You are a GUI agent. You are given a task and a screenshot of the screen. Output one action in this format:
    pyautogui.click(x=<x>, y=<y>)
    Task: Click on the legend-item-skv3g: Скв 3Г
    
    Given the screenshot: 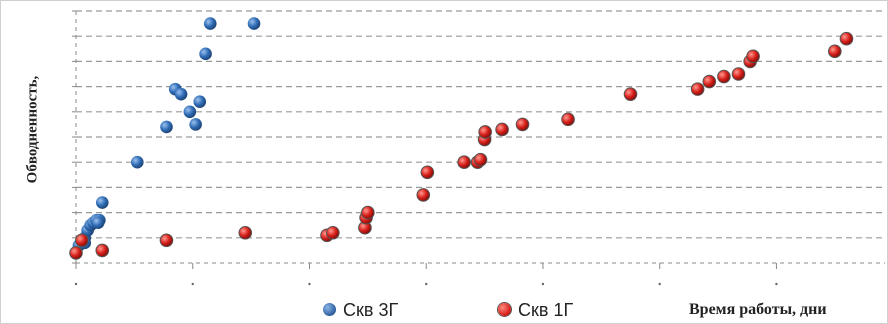 What is the action you would take?
    pyautogui.click(x=360, y=310)
    